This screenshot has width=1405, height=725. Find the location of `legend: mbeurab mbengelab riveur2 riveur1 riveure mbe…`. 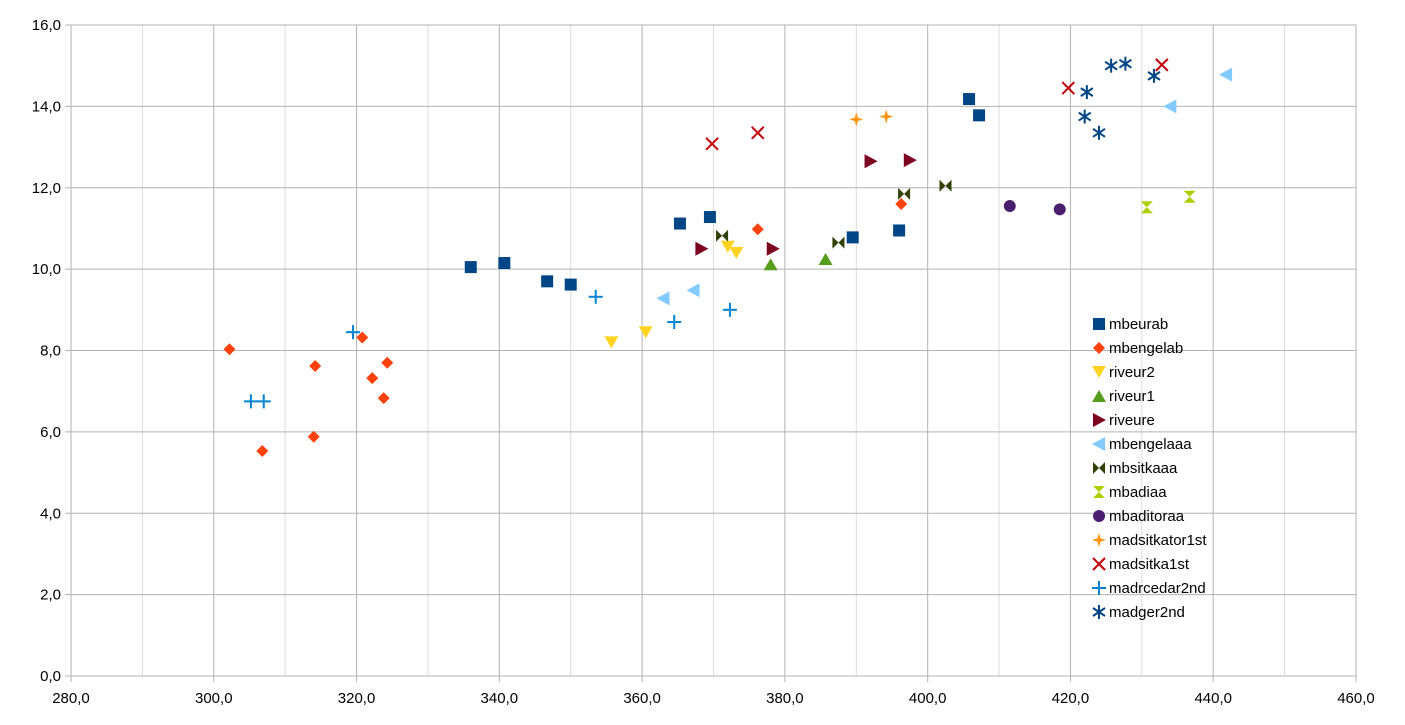

legend: mbeurab mbengelab riveur2 riveur1 riveure mbe… is located at coordinates (1149, 468).